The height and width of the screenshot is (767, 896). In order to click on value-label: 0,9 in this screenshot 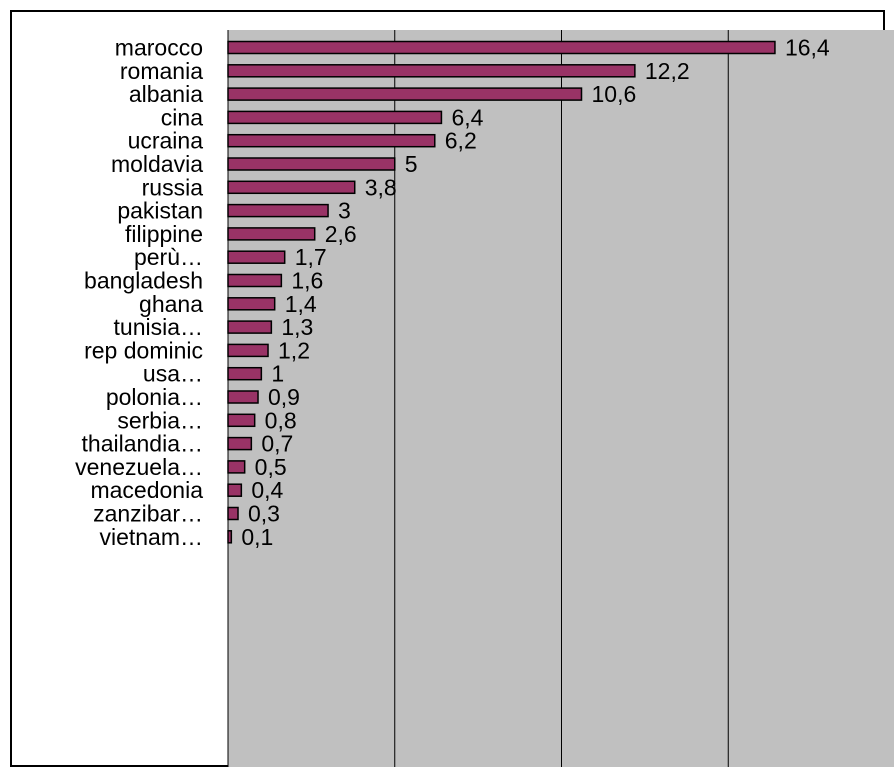, I will do `click(284, 397)`.